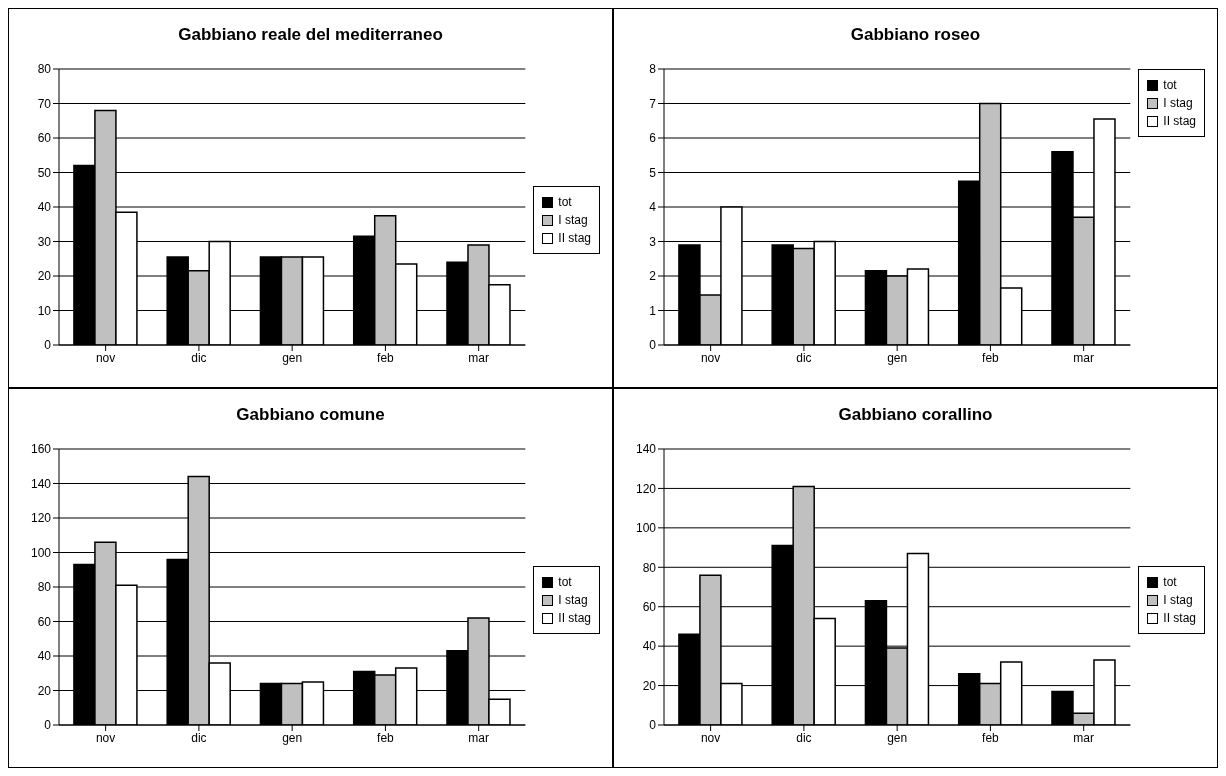 The width and height of the screenshot is (1226, 776). Describe the element at coordinates (915, 35) in the screenshot. I see `chart-title: Gabbiano roseo` at that location.